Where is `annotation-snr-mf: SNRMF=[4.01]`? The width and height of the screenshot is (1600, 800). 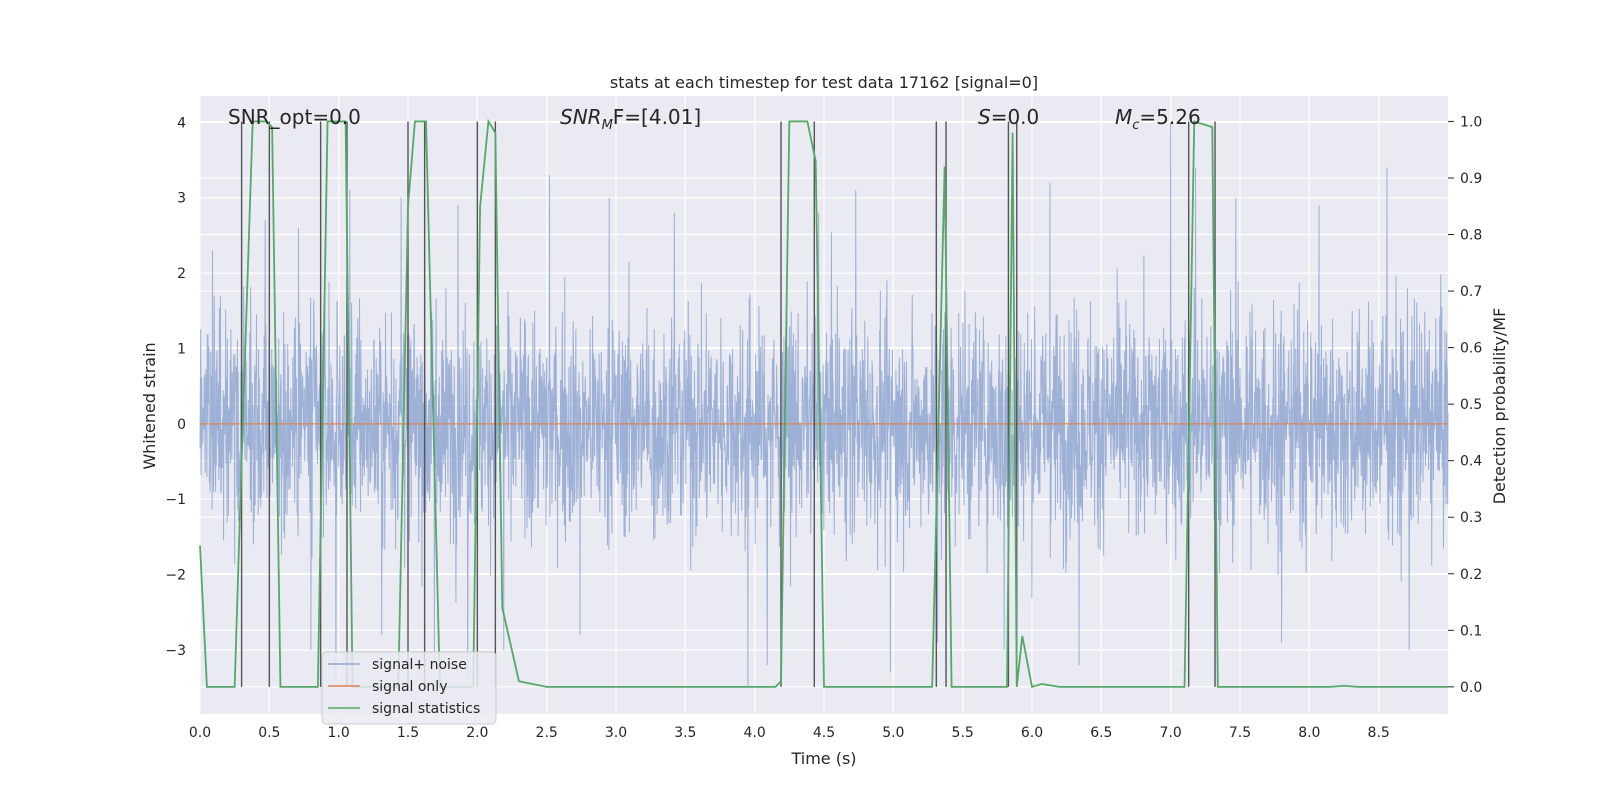
annotation-snr-mf: SNRMF=[4.01] is located at coordinates (630, 119).